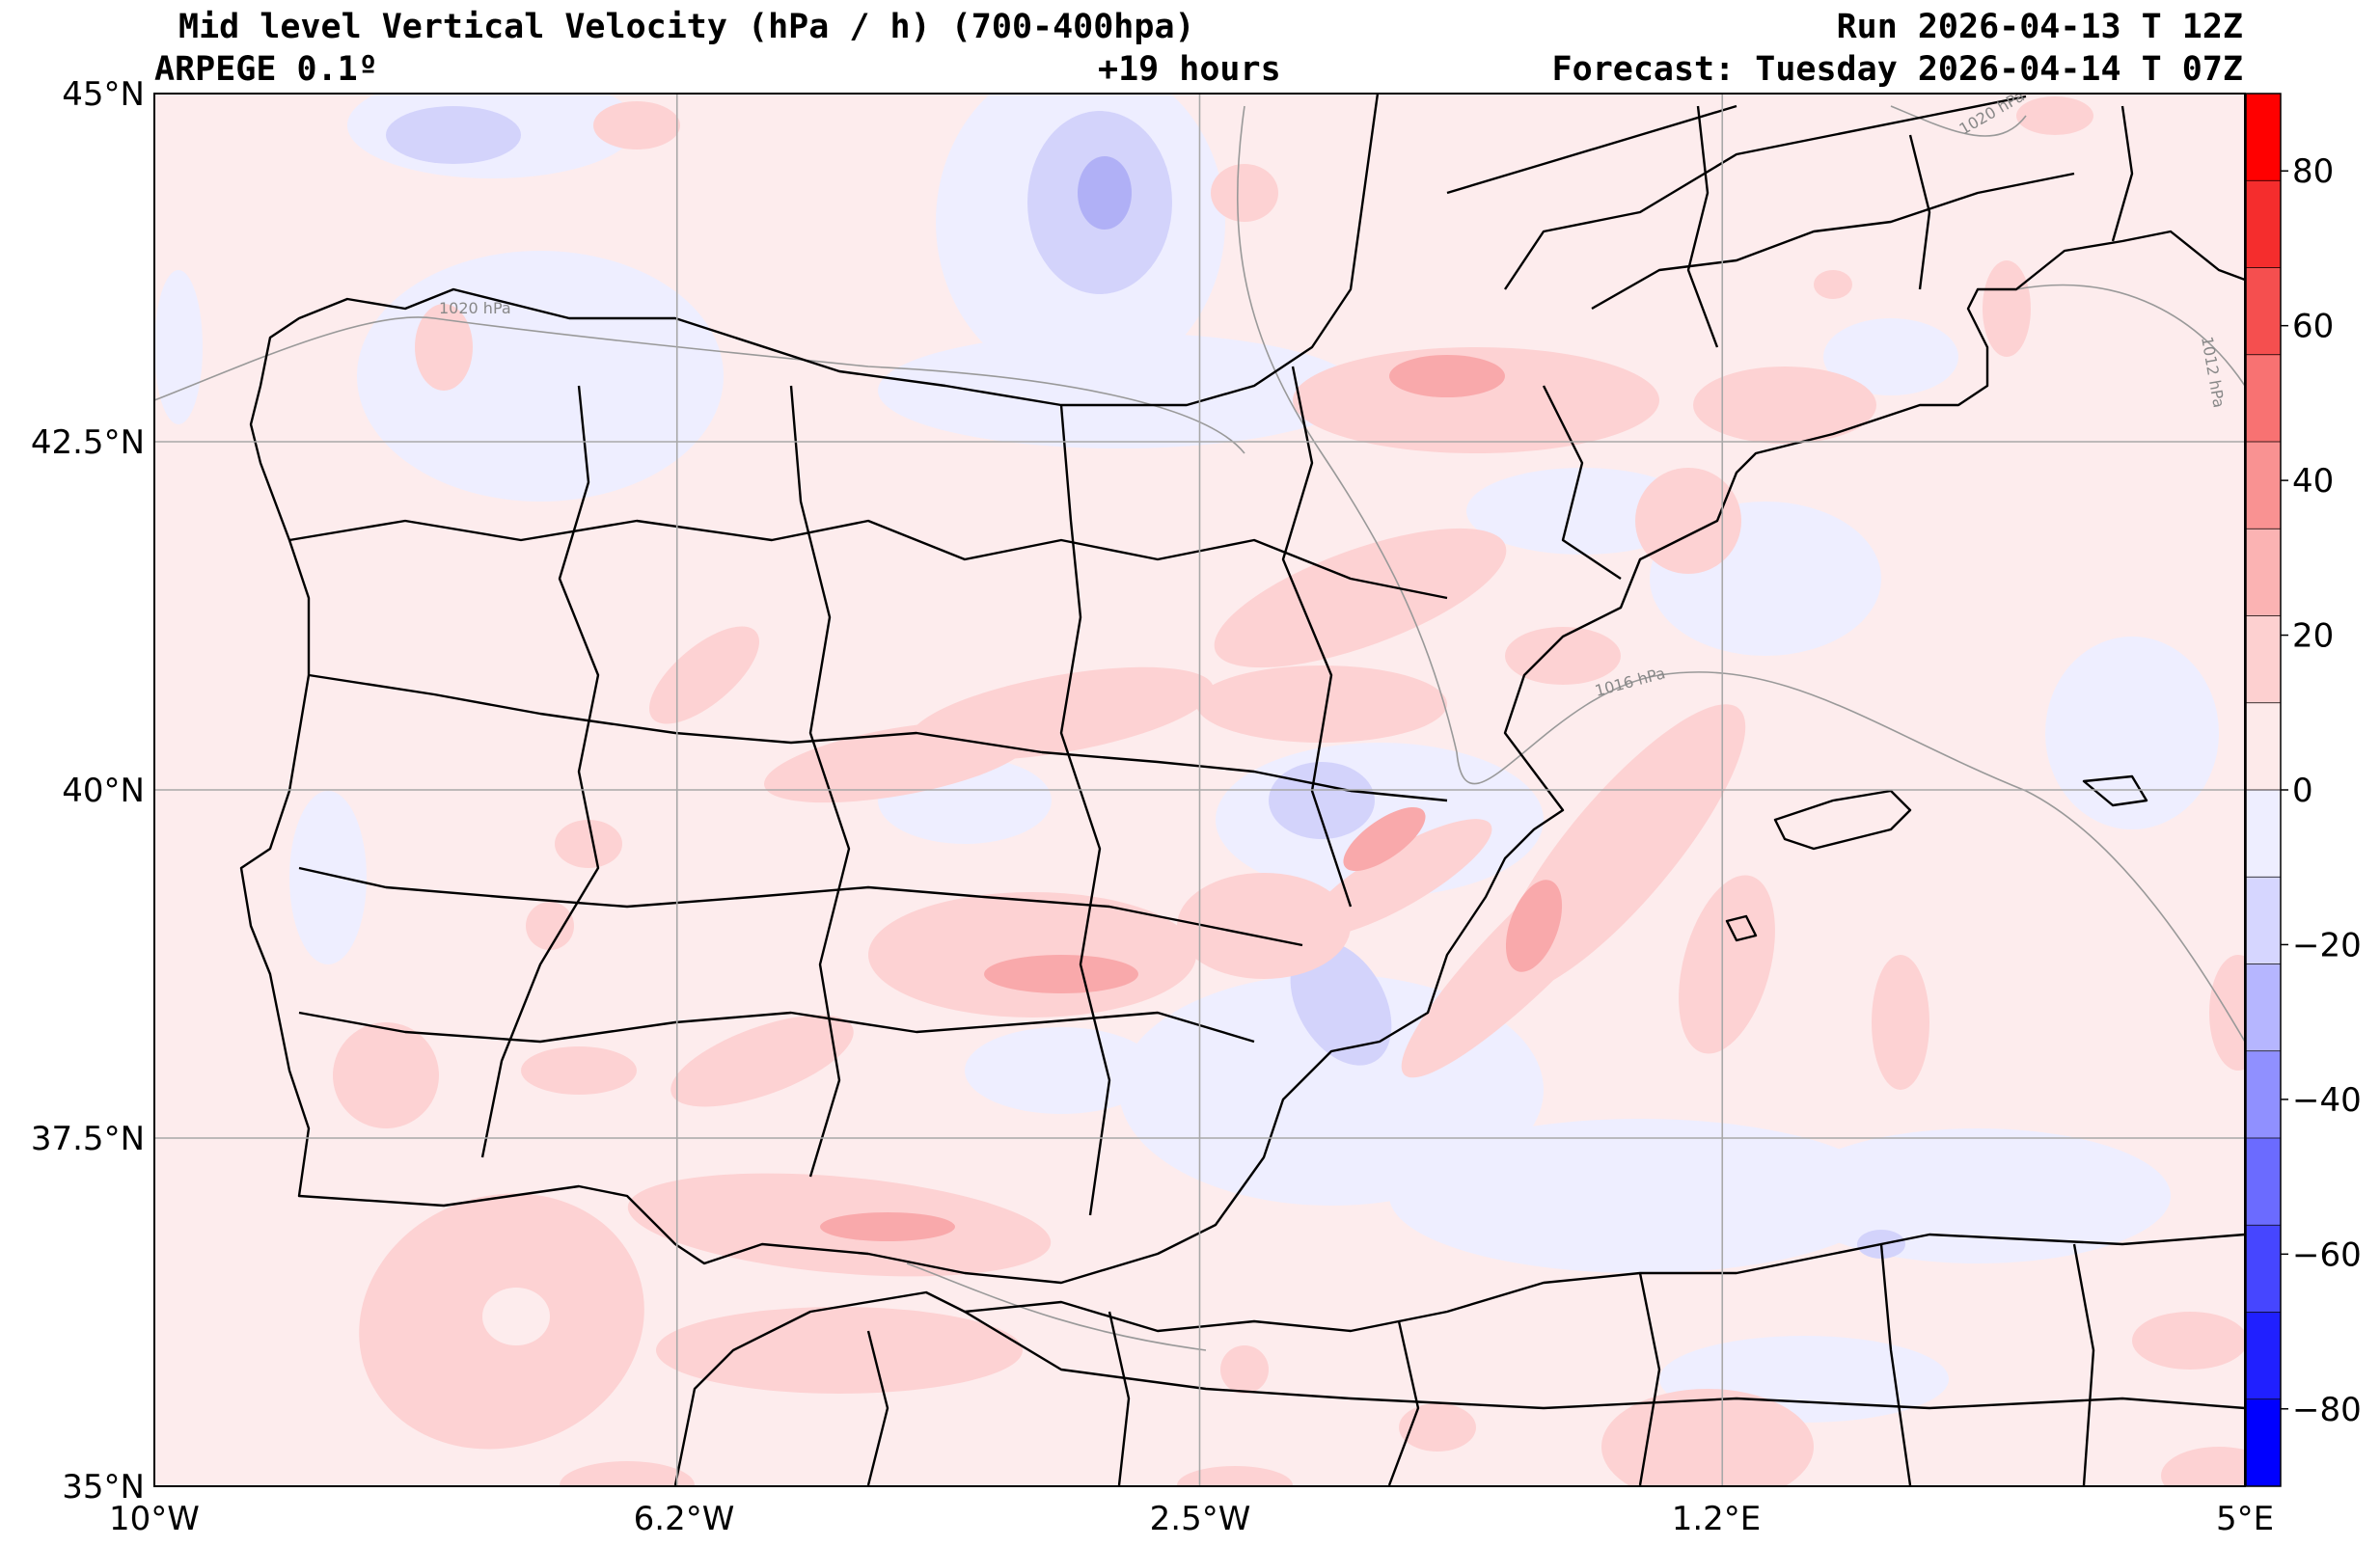 The height and width of the screenshot is (1547, 2380). Describe the element at coordinates (2313, 482) in the screenshot. I see `colorbar-tick-label: 40` at that location.